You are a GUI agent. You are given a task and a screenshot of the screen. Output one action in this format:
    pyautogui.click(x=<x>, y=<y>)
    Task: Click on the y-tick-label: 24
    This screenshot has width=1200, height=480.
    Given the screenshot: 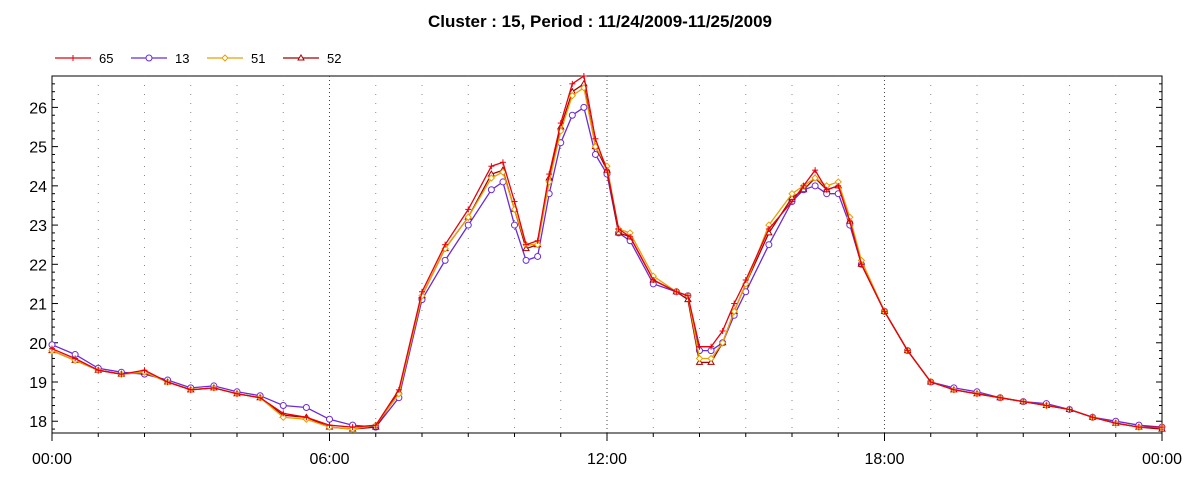 What is the action you would take?
    pyautogui.click(x=38, y=187)
    